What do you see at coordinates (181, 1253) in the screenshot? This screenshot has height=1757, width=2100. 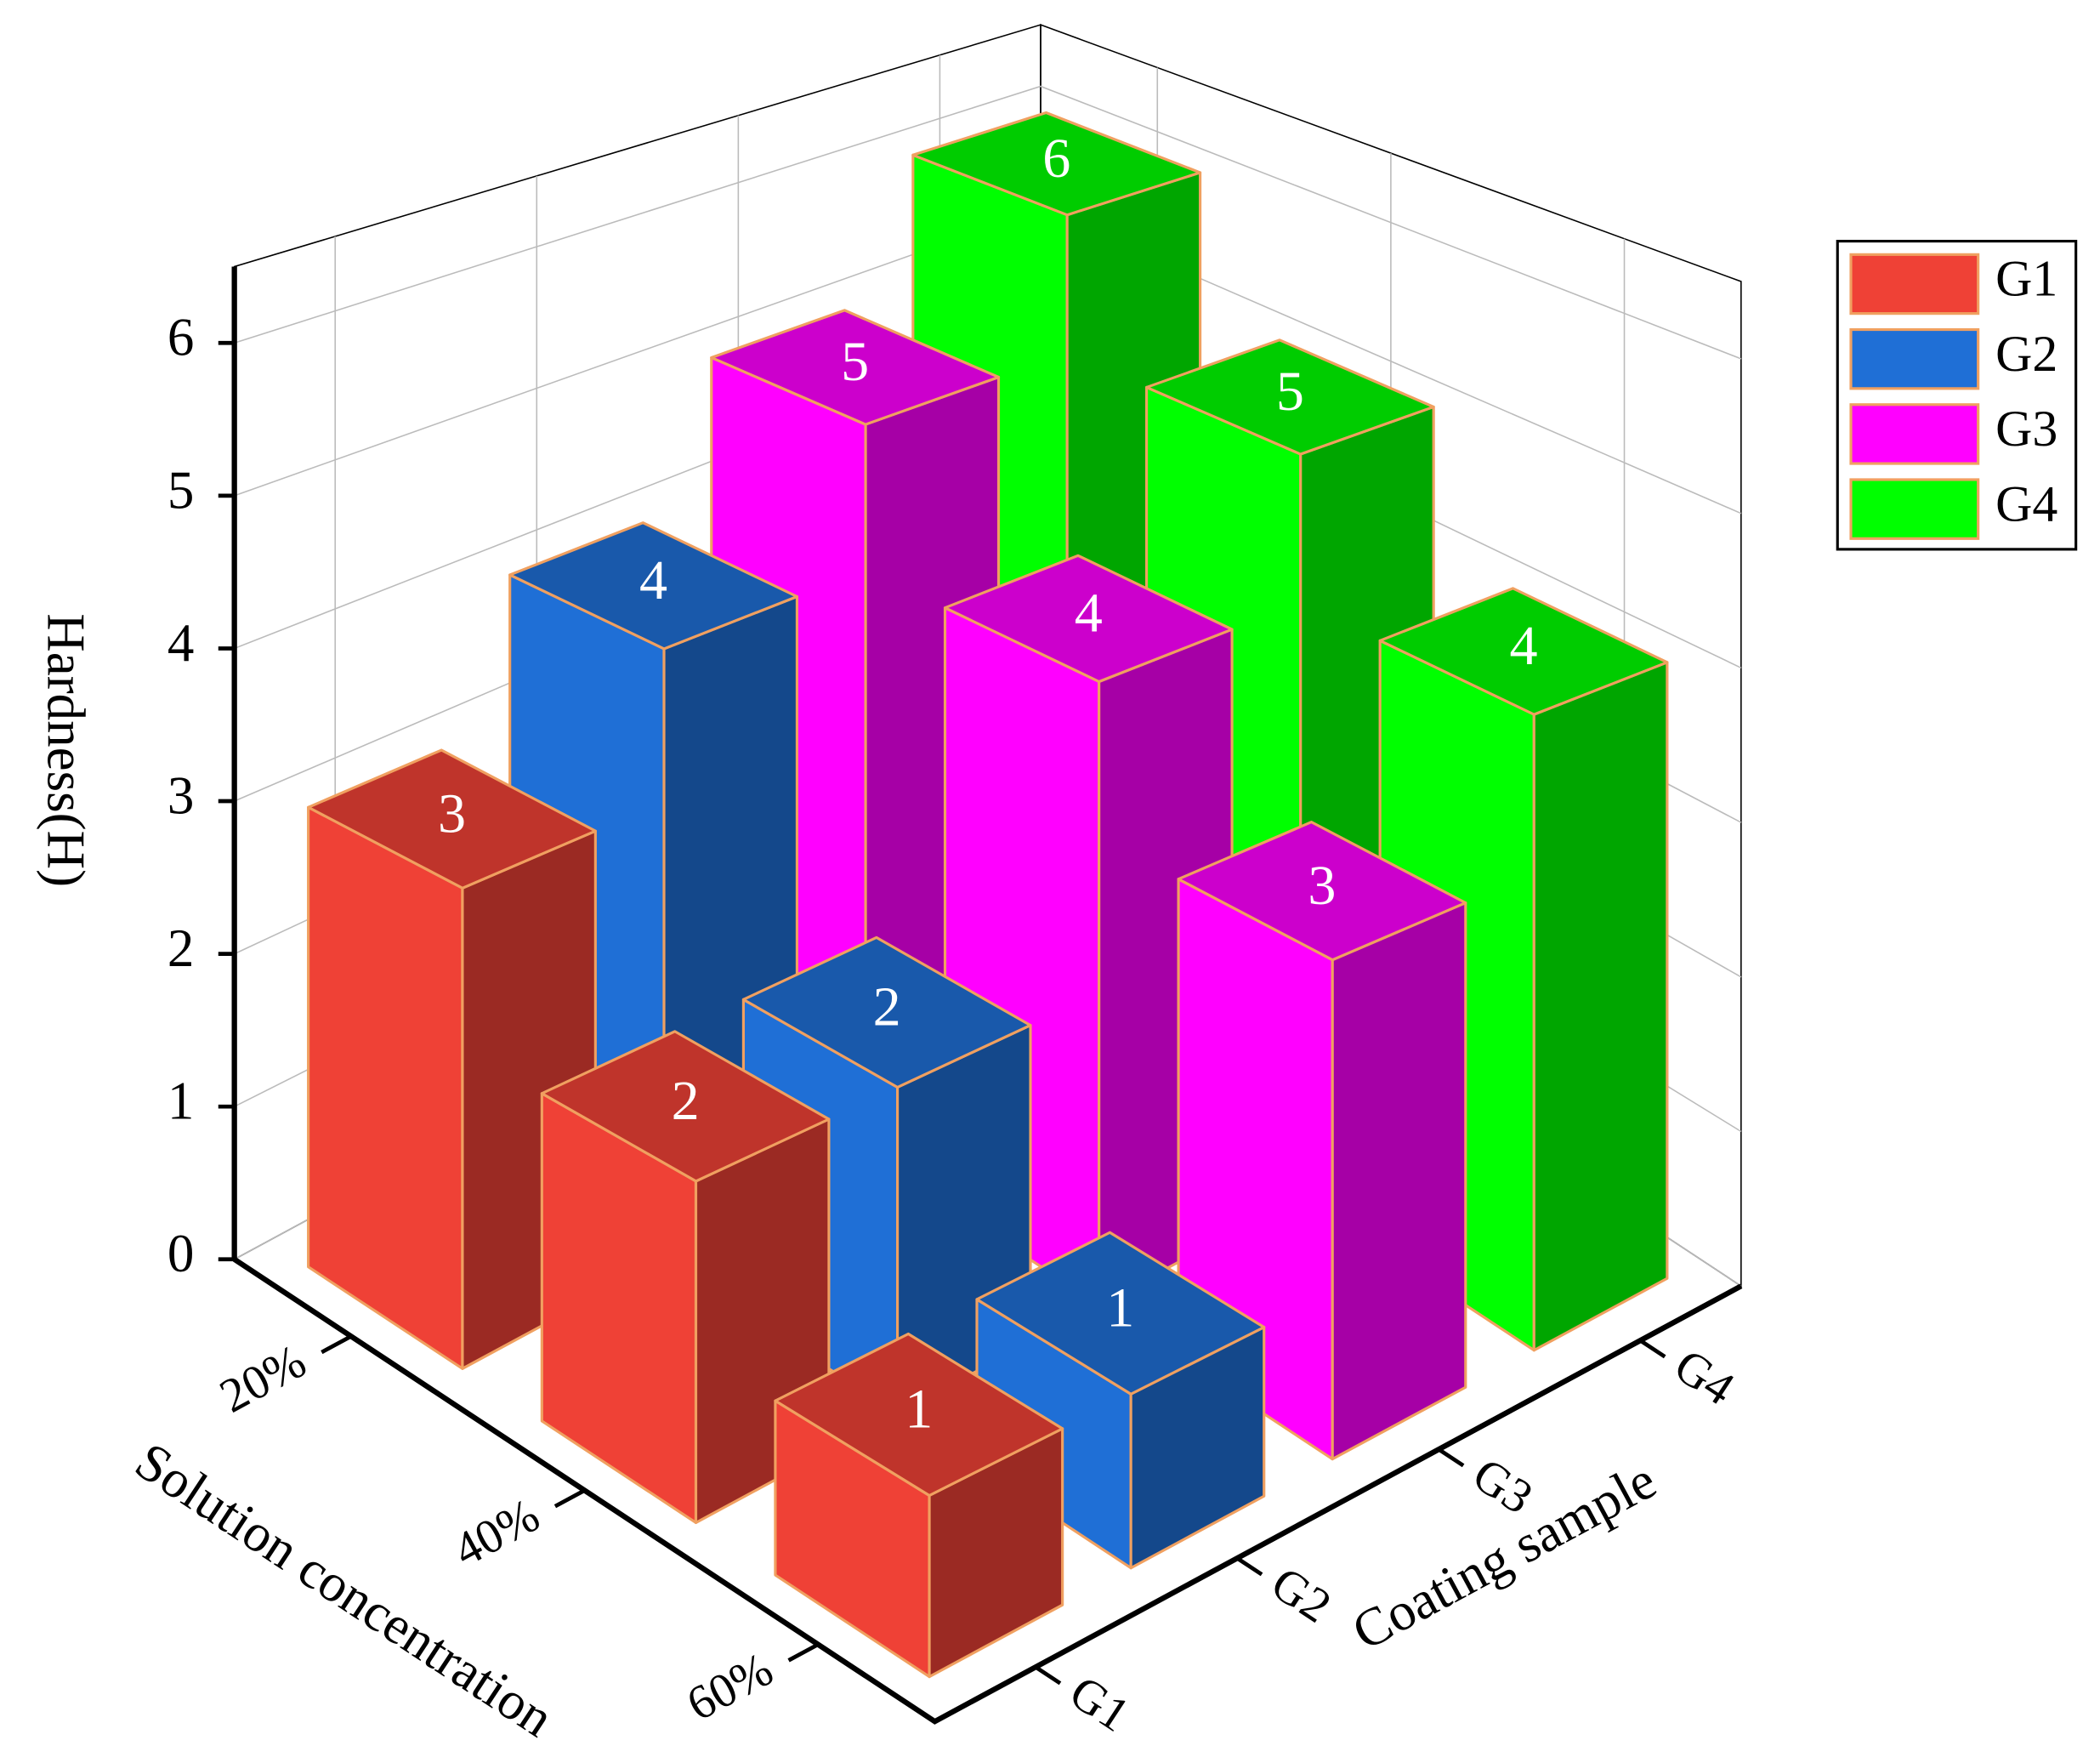 I see `y-tick-label: 0` at bounding box center [181, 1253].